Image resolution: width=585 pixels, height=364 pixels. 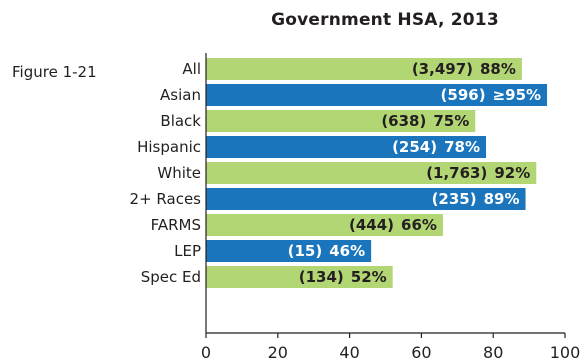 I want to click on data-label-percent: 66%, so click(x=419, y=225).